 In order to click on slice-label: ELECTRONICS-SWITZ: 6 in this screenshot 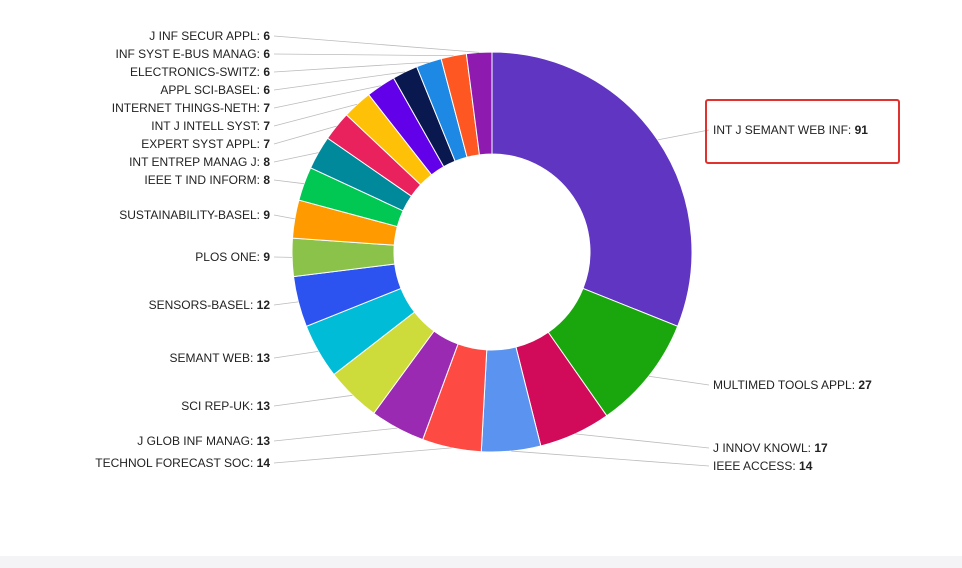, I will do `click(200, 72)`.